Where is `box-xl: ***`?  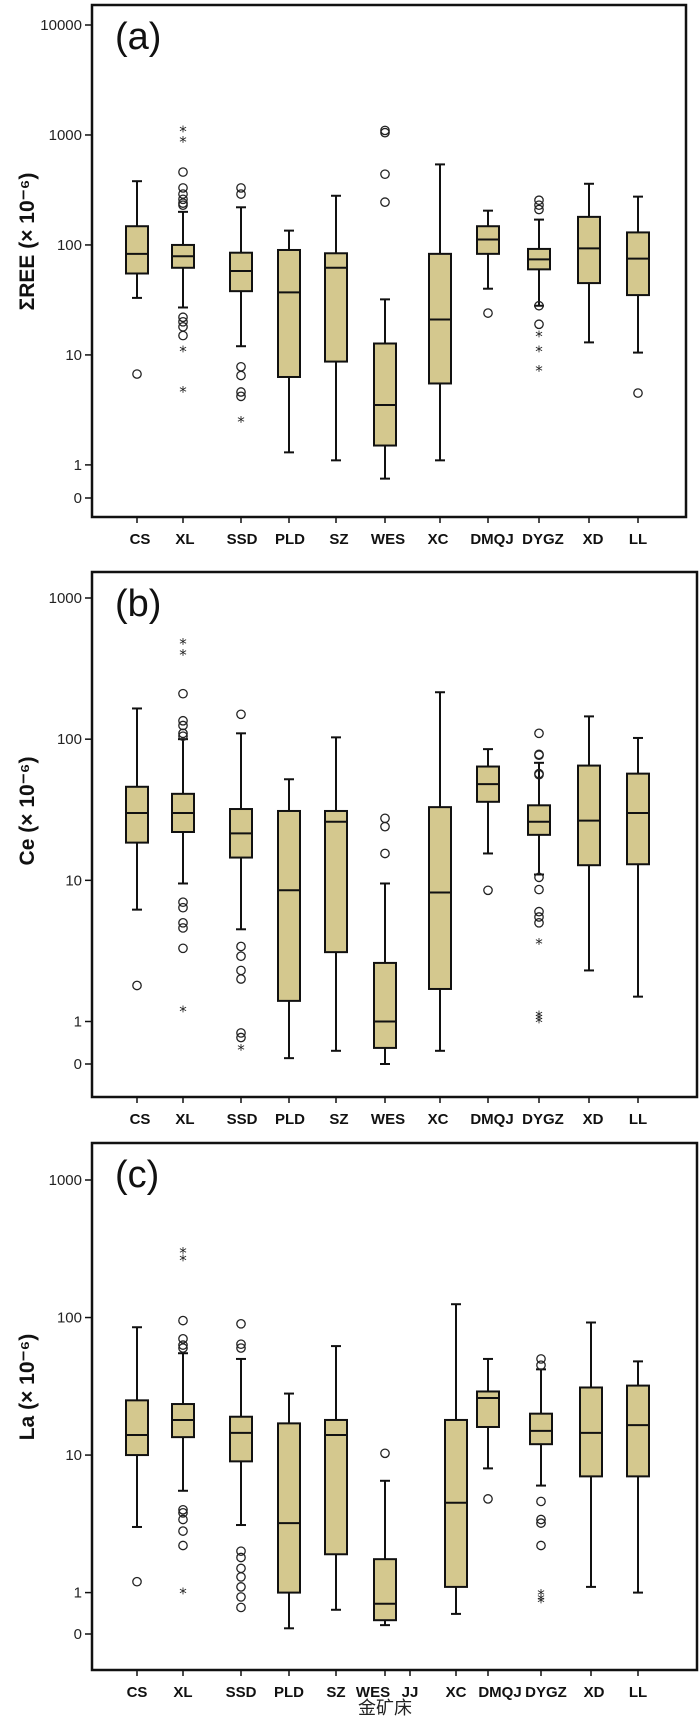 box-xl: *** is located at coordinates (183, 1423).